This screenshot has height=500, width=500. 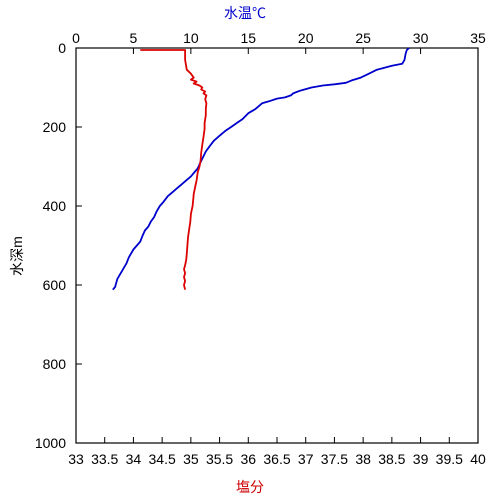 I want to click on bottom-tick-label: 38, so click(x=363, y=459).